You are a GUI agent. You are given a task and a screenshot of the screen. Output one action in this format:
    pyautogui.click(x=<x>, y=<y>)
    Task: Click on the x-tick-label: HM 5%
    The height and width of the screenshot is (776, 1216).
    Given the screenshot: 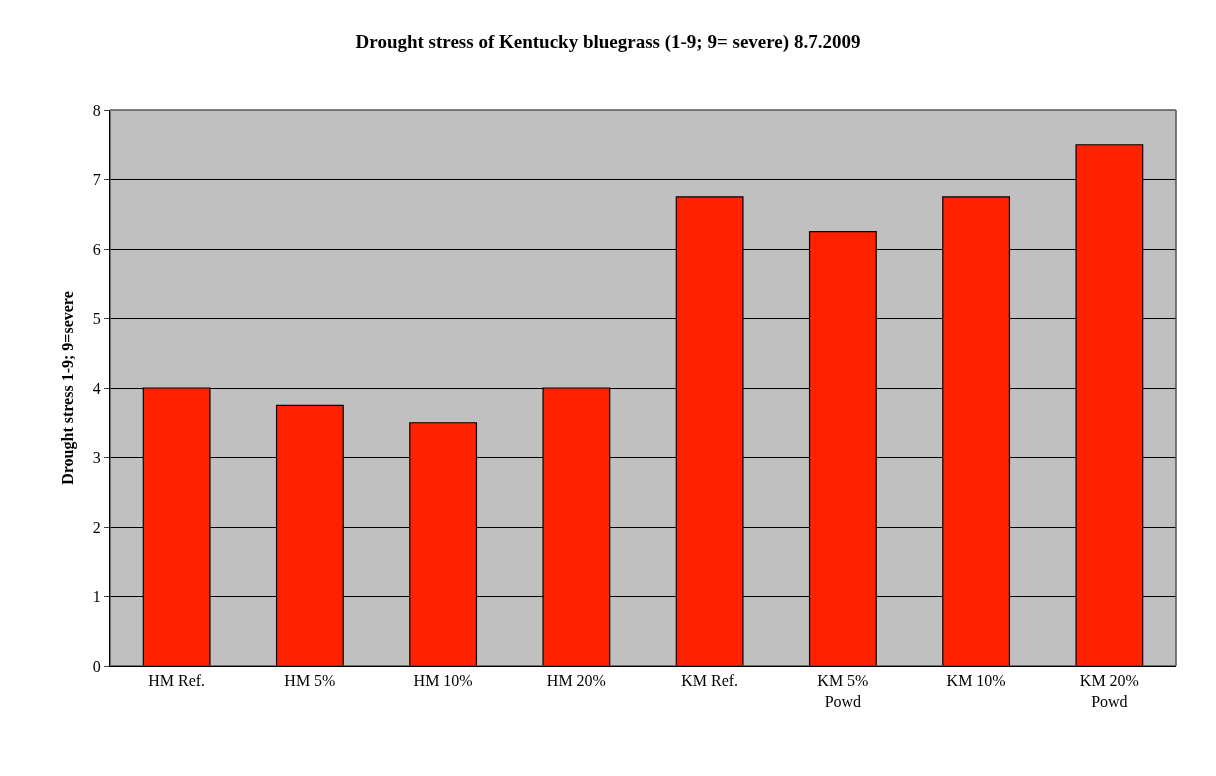 What is the action you would take?
    pyautogui.click(x=310, y=681)
    